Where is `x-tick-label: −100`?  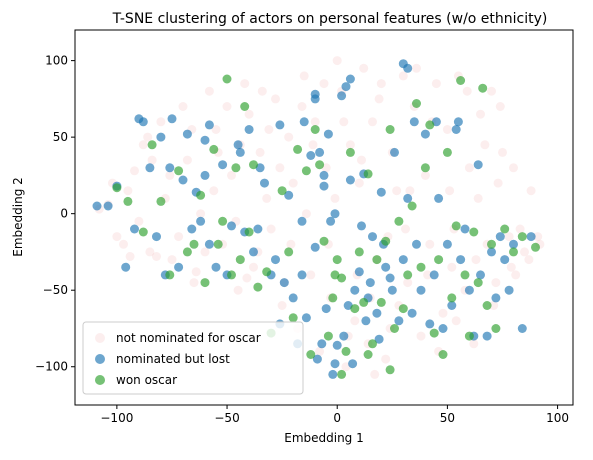 x-tick-label: −100 is located at coordinates (116, 418).